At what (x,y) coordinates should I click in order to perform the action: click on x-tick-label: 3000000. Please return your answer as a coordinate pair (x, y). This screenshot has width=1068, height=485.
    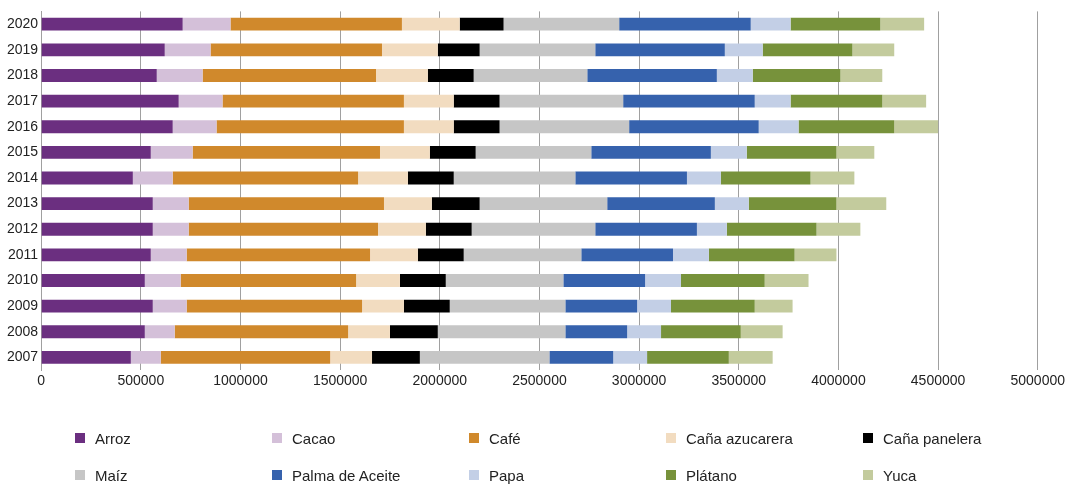
    Looking at the image, I should click on (639, 380).